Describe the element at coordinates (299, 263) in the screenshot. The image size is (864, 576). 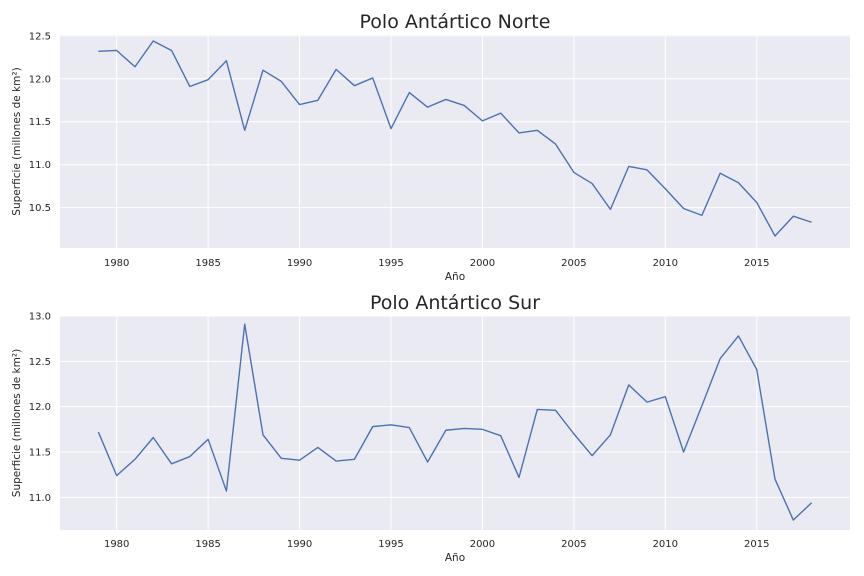
I see `top-x-tick-label: 1990` at that location.